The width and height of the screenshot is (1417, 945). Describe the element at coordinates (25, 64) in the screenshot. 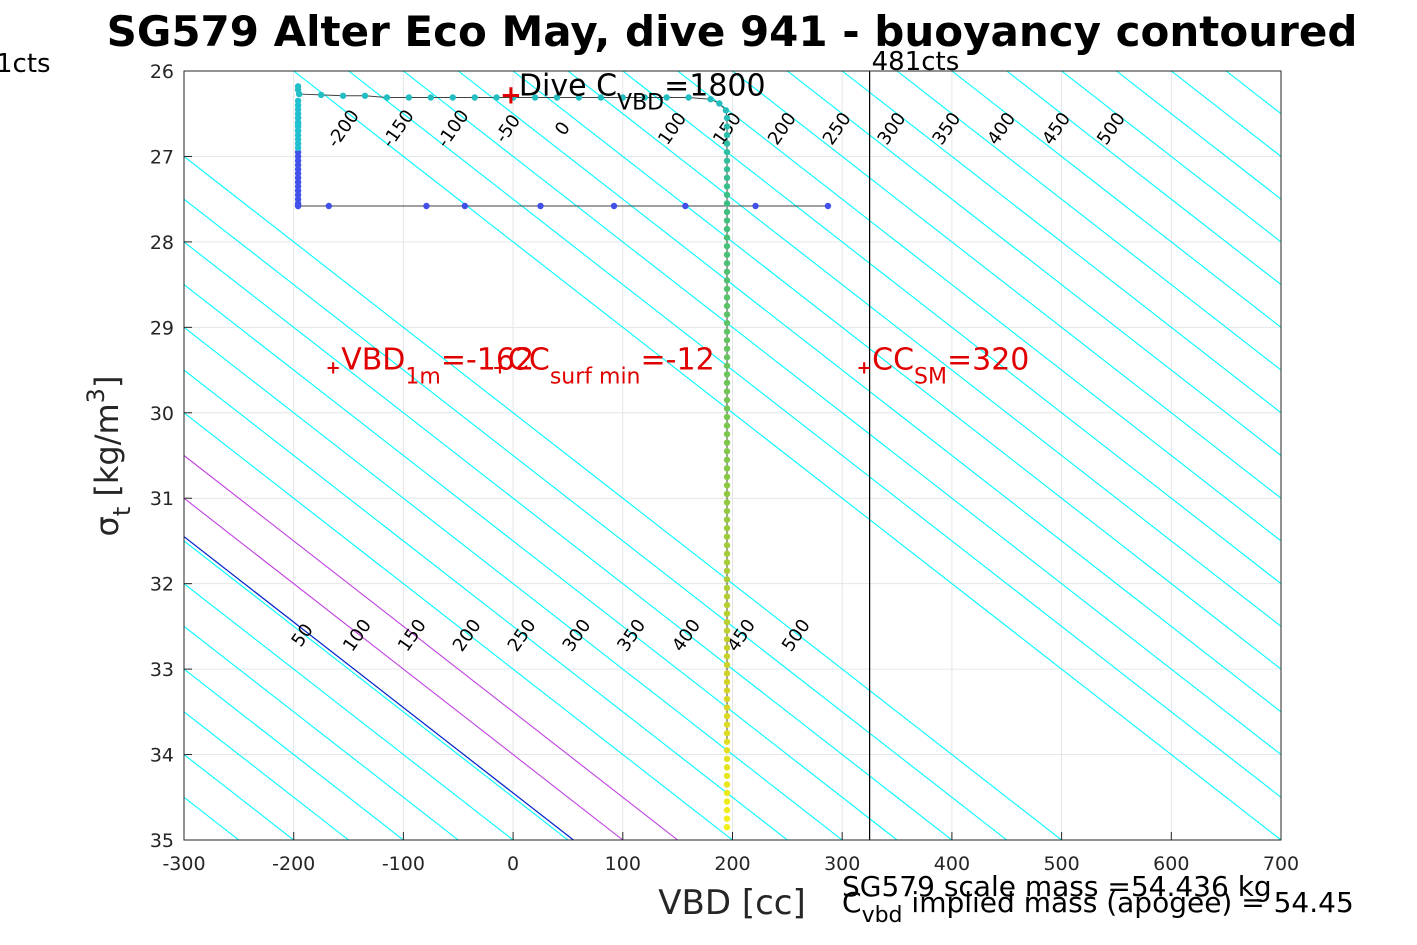

I see `left-edge-count-label: 1cts` at that location.